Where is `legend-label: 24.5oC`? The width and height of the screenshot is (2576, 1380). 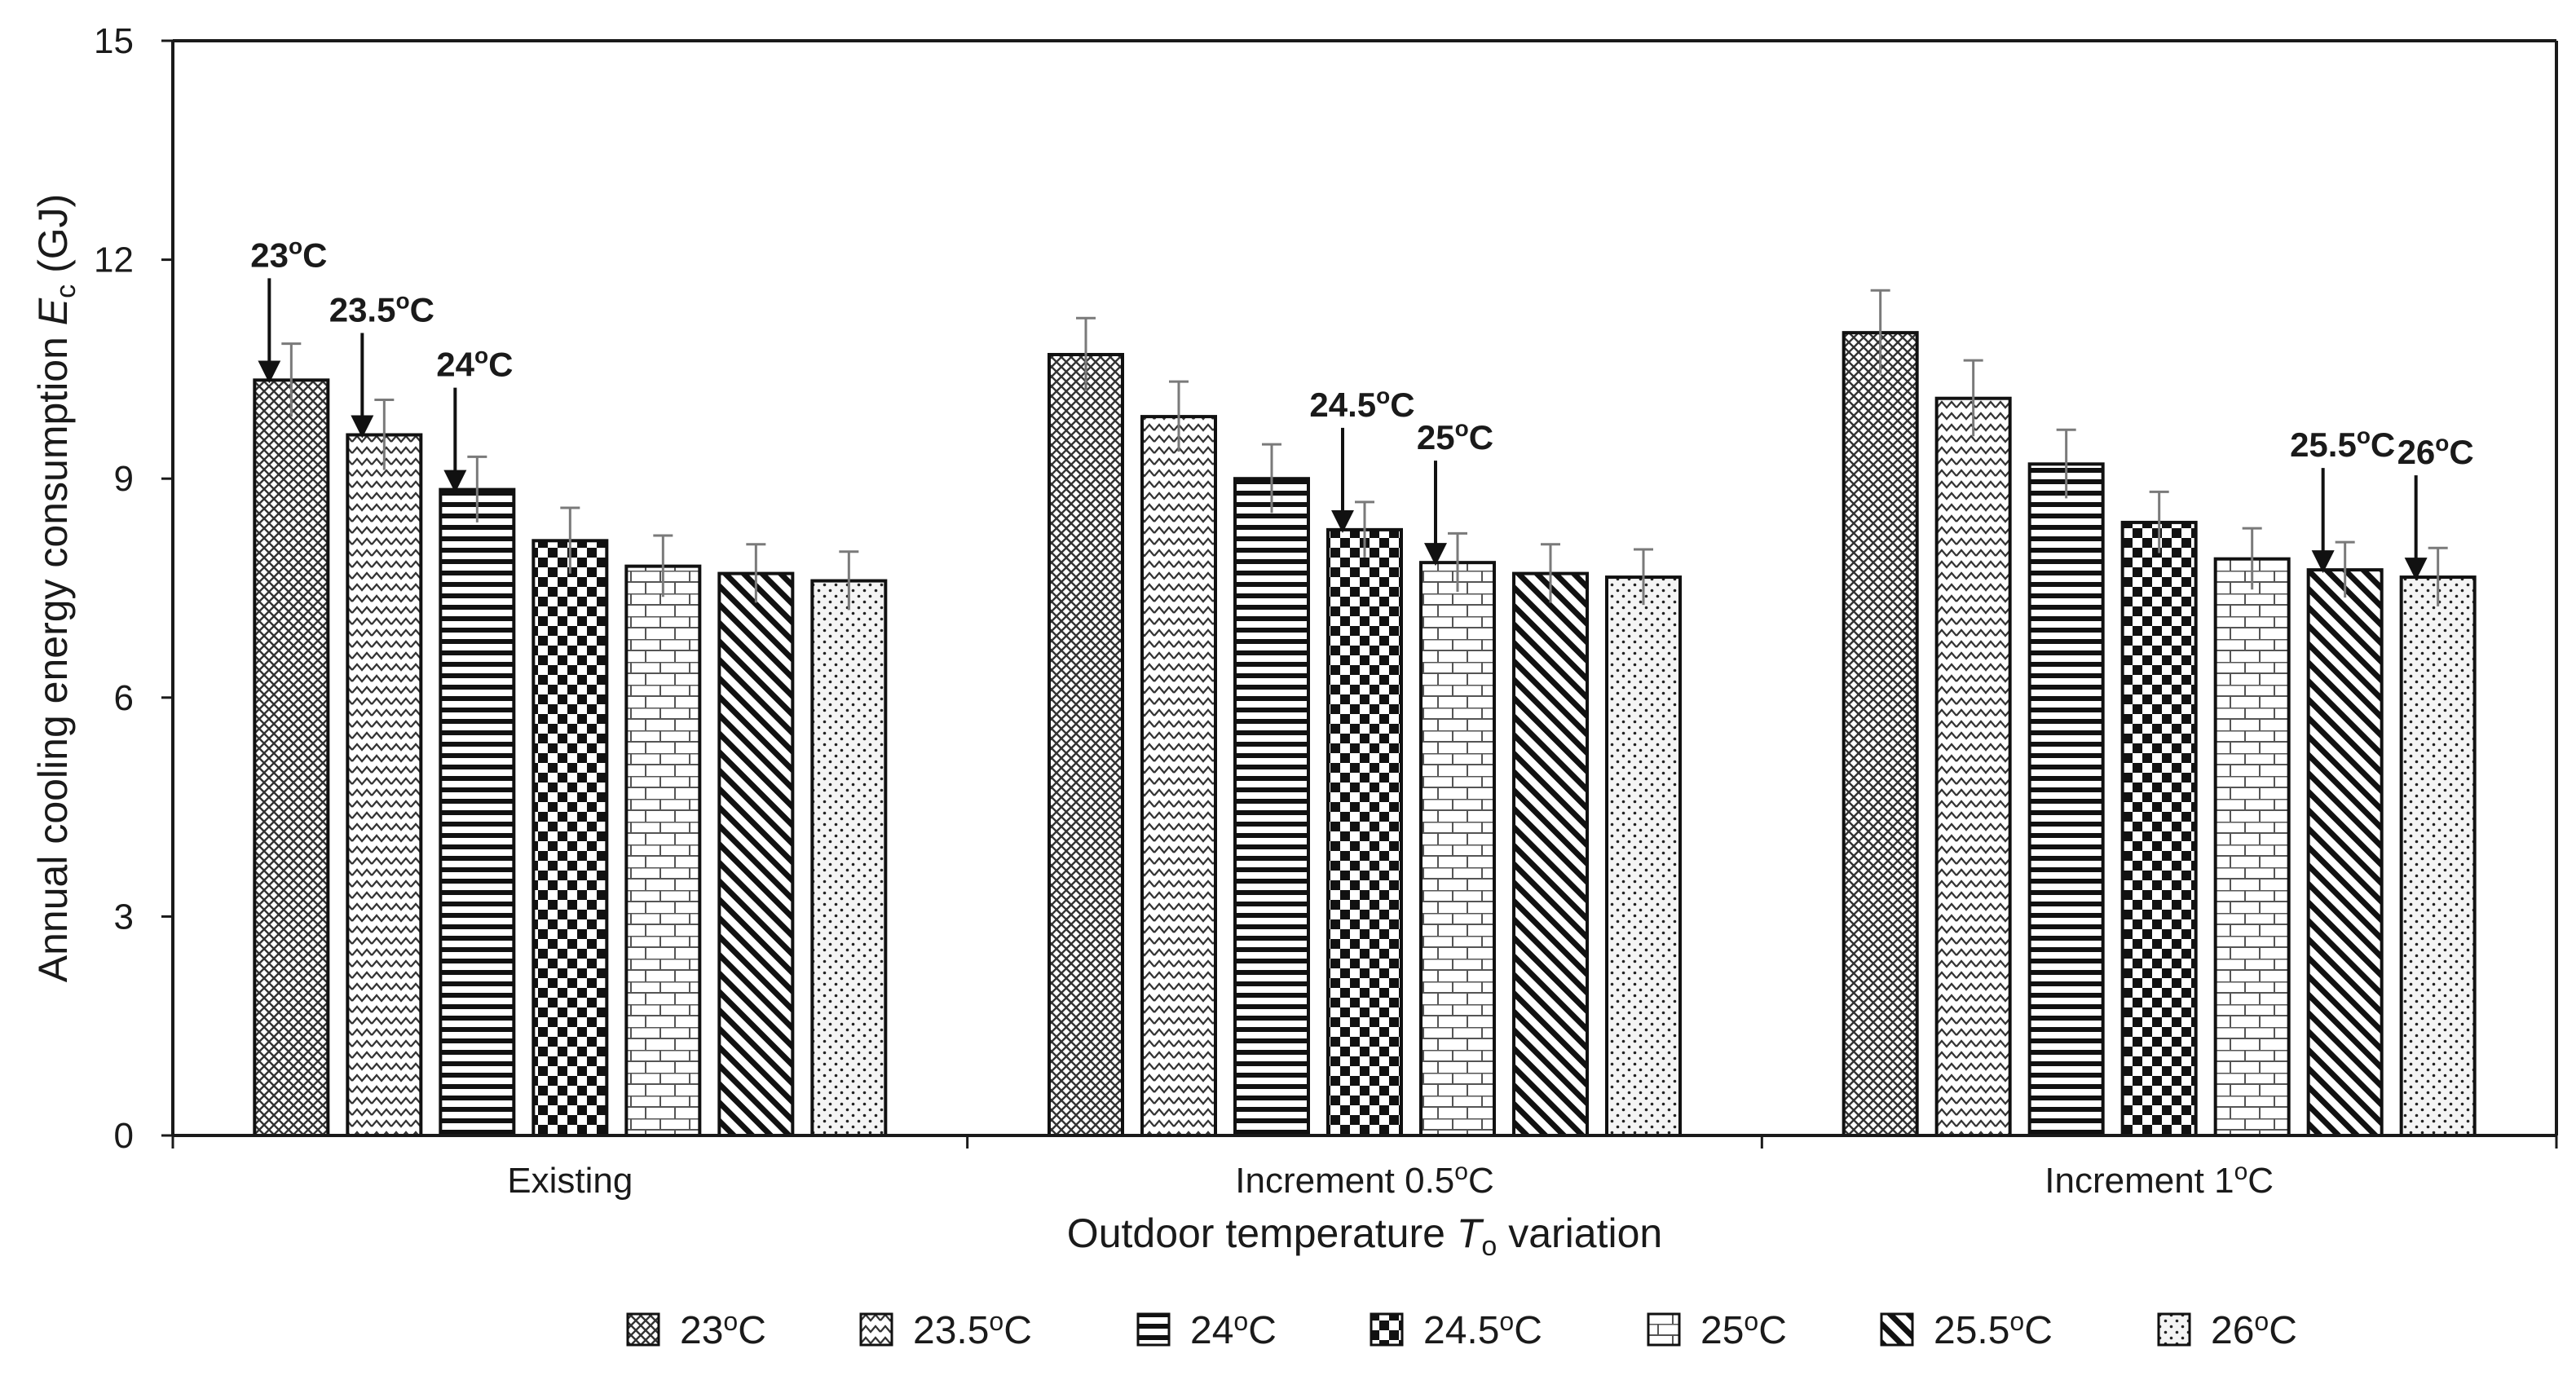
legend-label: 24.5oC is located at coordinates (1482, 1329).